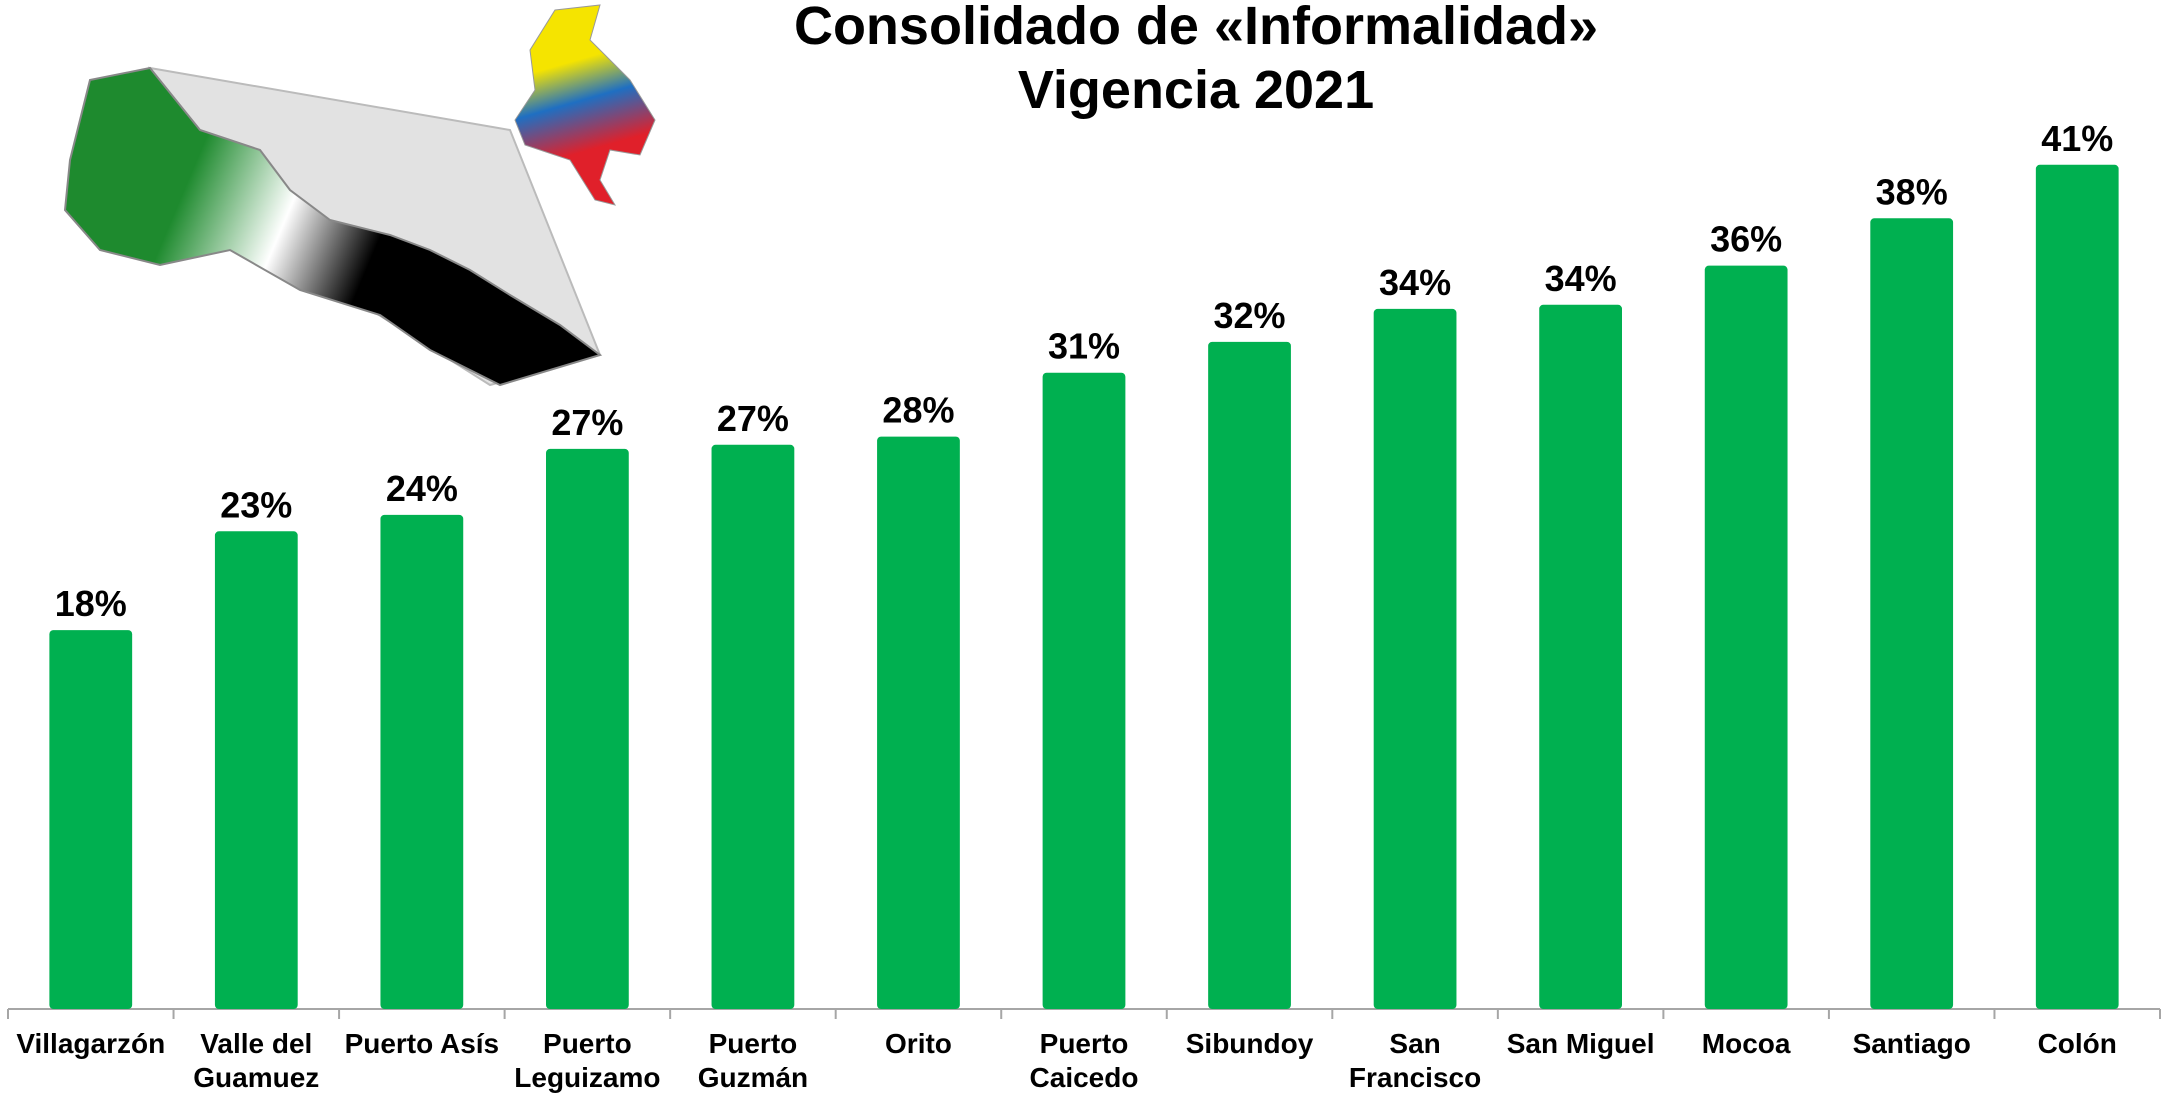 Image resolution: width=2182 pixels, height=1094 pixels. I want to click on x-tick-label: Mocoa, so click(1746, 1043).